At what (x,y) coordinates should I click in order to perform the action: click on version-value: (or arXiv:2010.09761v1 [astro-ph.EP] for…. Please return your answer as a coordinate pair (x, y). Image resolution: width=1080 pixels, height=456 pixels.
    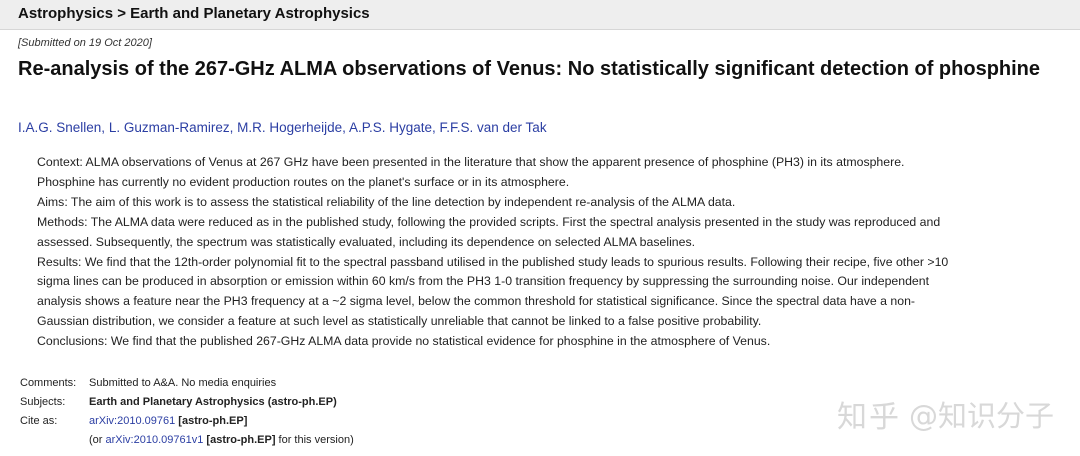
    Looking at the image, I should click on (221, 440).